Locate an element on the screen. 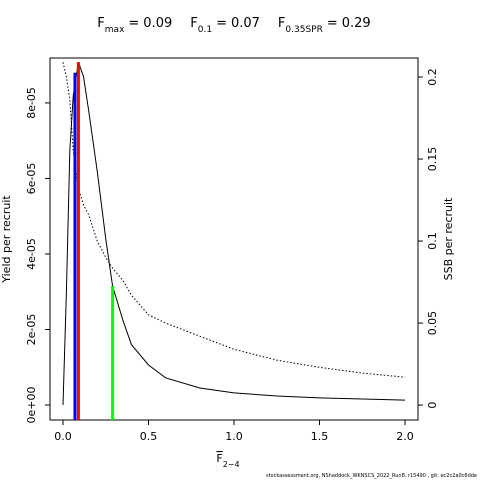  x-tick-label: 0.0 is located at coordinates (63, 436).